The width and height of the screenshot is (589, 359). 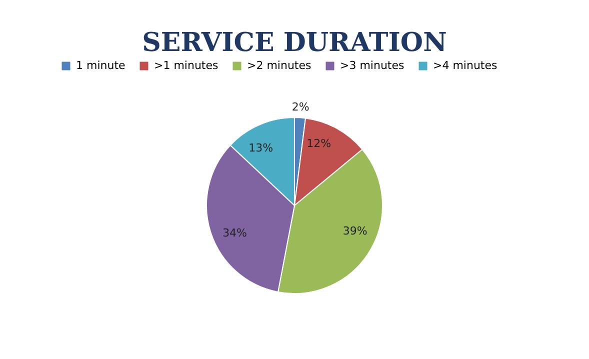 I want to click on legend-label: >2 minutes, so click(x=279, y=65).